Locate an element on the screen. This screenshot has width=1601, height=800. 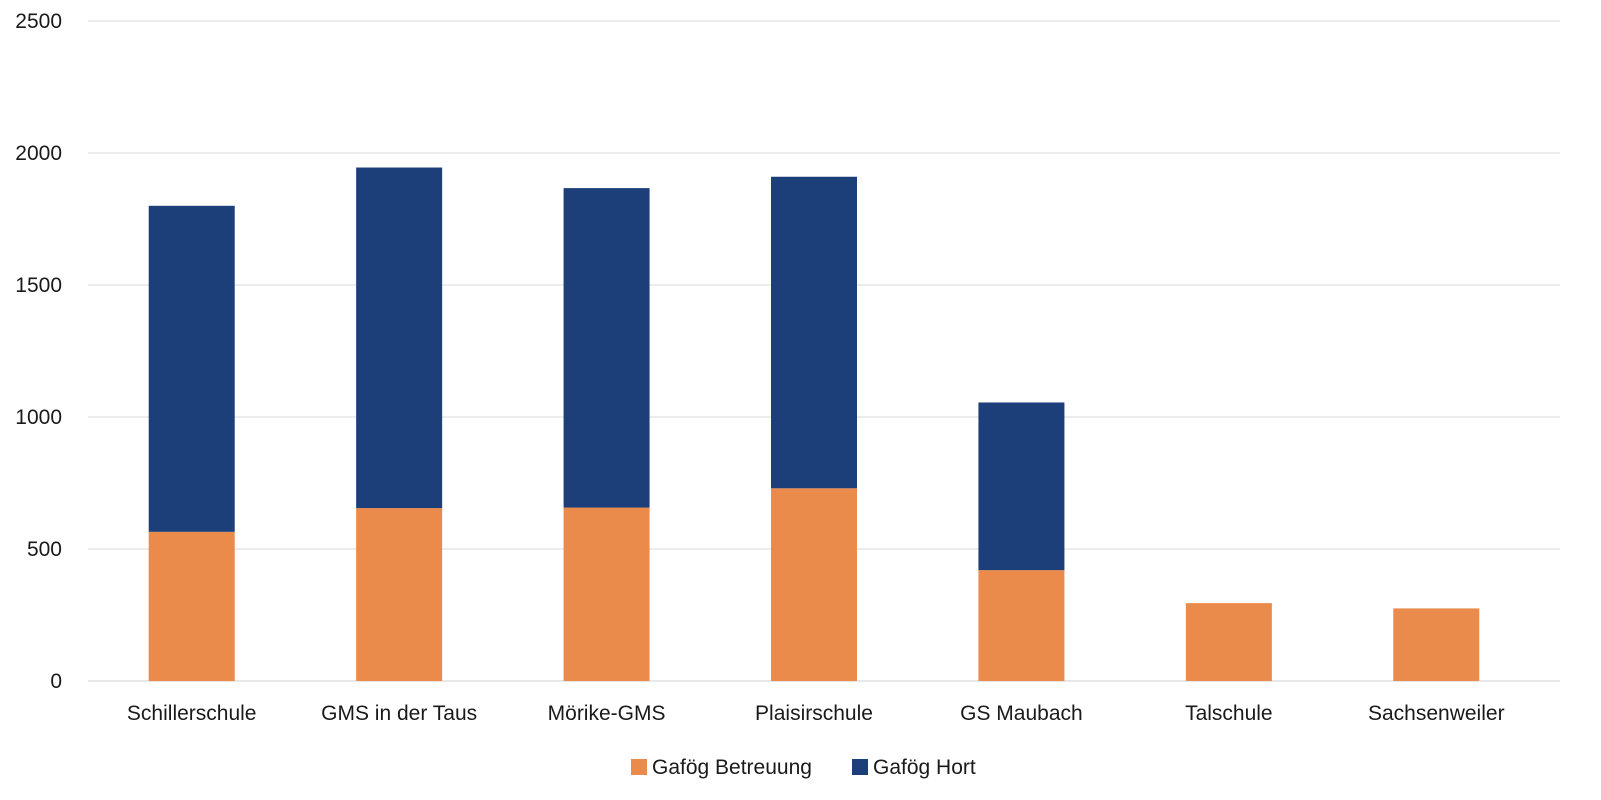
legend-label: Gafög Betreuung is located at coordinates (732, 767).